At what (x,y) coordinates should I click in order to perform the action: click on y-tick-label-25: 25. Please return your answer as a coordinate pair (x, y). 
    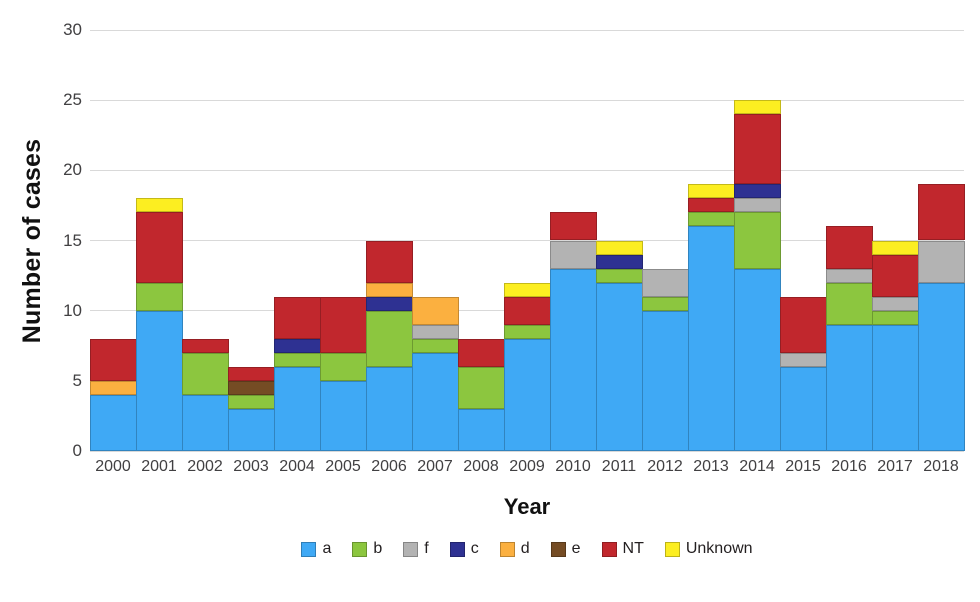
    Looking at the image, I should click on (72, 100).